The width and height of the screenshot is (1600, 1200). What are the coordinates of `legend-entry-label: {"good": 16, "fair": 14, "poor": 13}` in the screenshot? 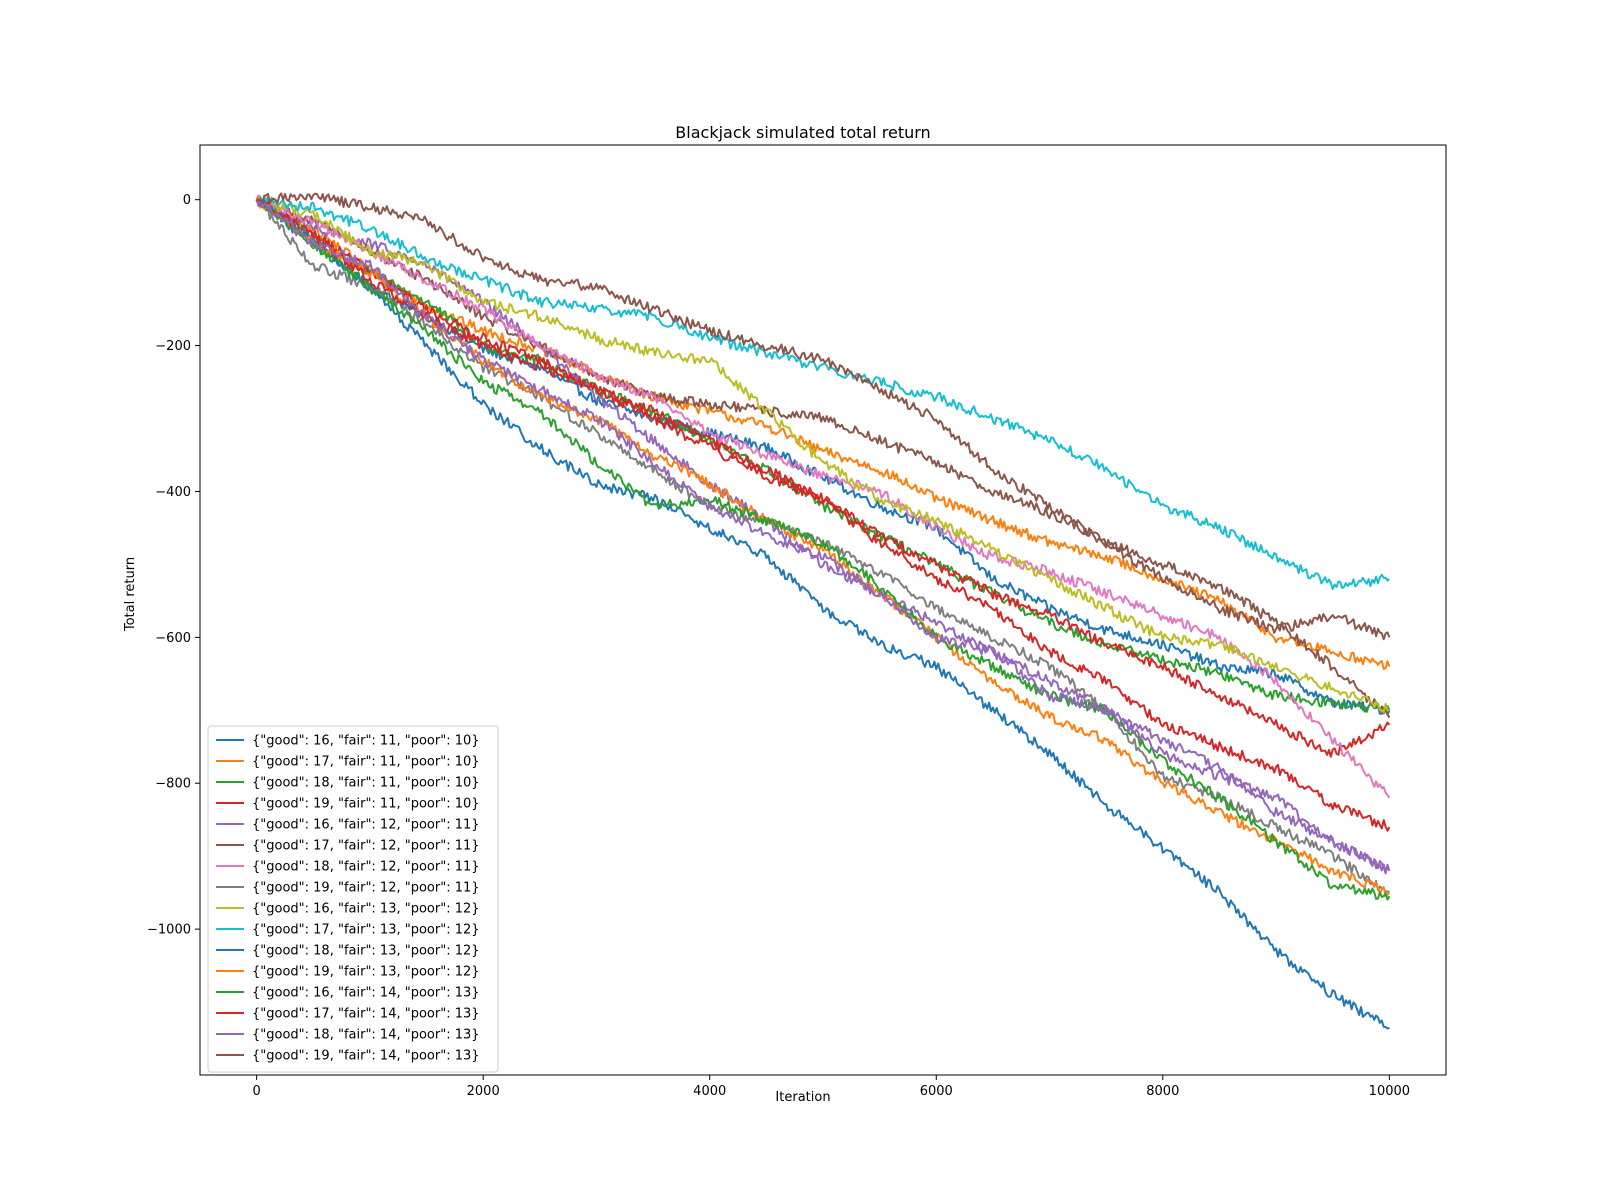 It's located at (366, 993).